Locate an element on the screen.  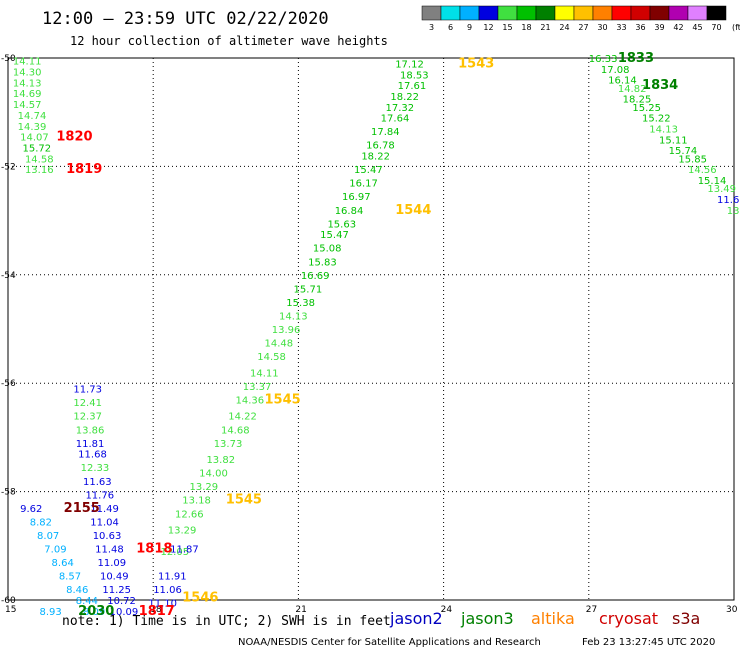
y-tick-label: -58 is located at coordinates (8, 493).